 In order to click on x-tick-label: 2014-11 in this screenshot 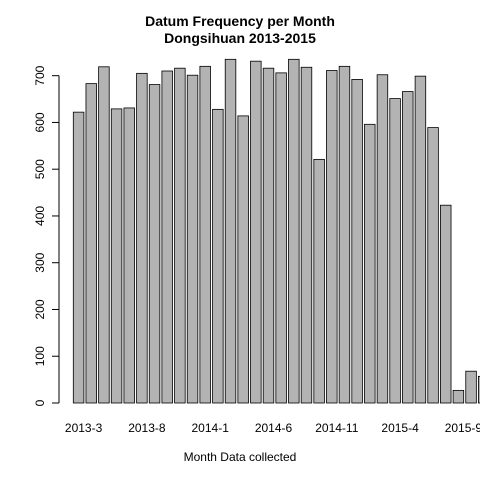, I will do `click(336, 428)`.